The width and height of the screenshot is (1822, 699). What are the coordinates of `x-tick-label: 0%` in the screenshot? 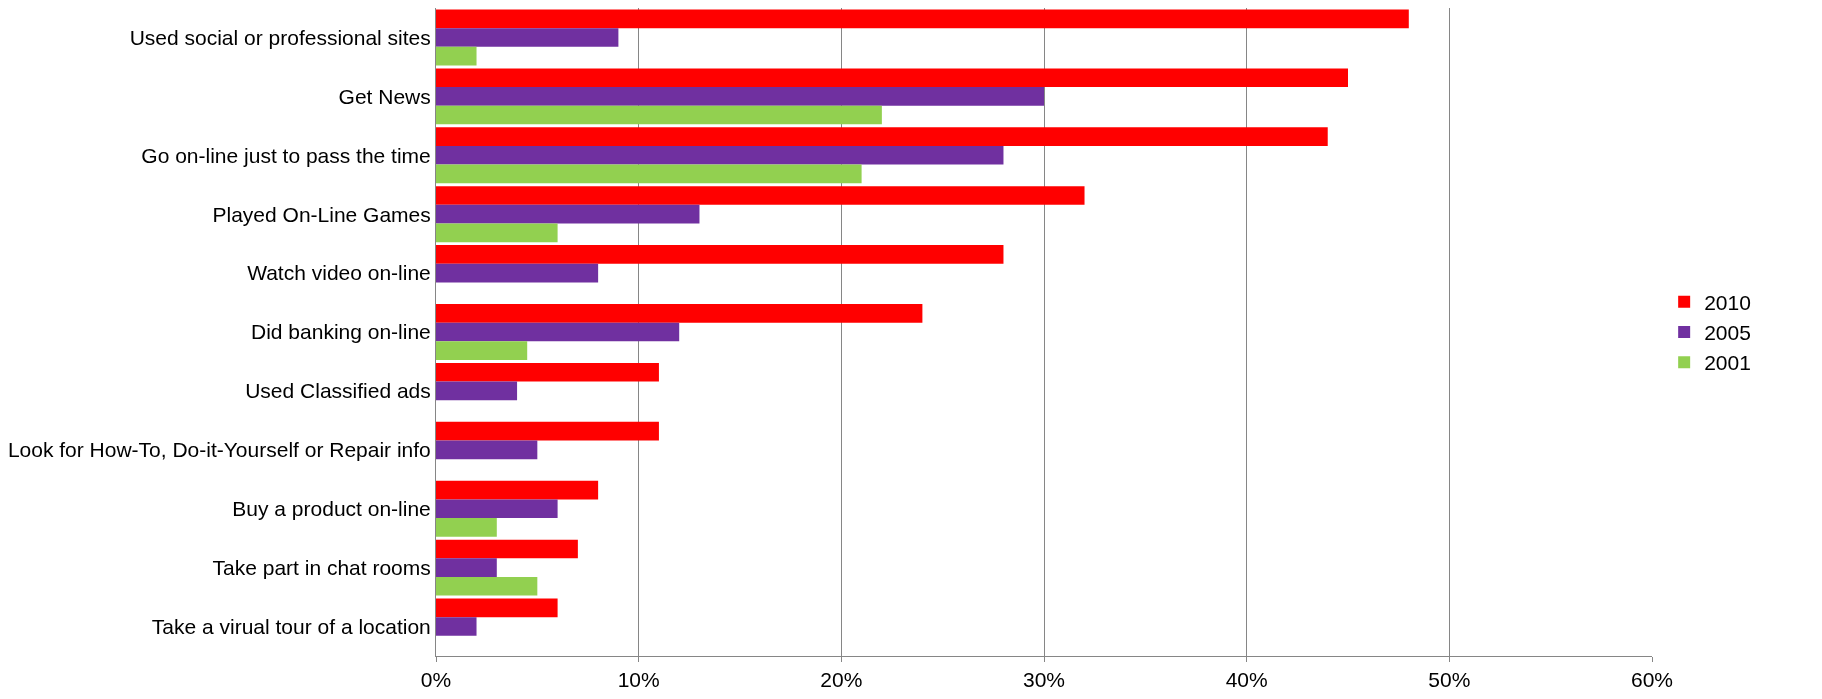 It's located at (436, 680).